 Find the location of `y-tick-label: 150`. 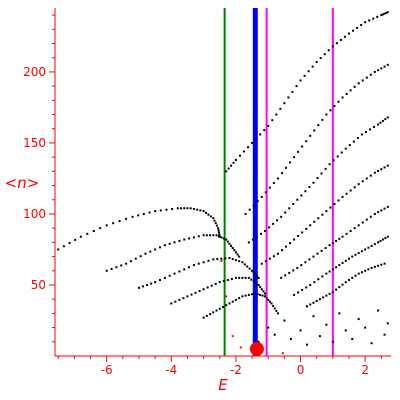

y-tick-label: 150 is located at coordinates (34, 143).